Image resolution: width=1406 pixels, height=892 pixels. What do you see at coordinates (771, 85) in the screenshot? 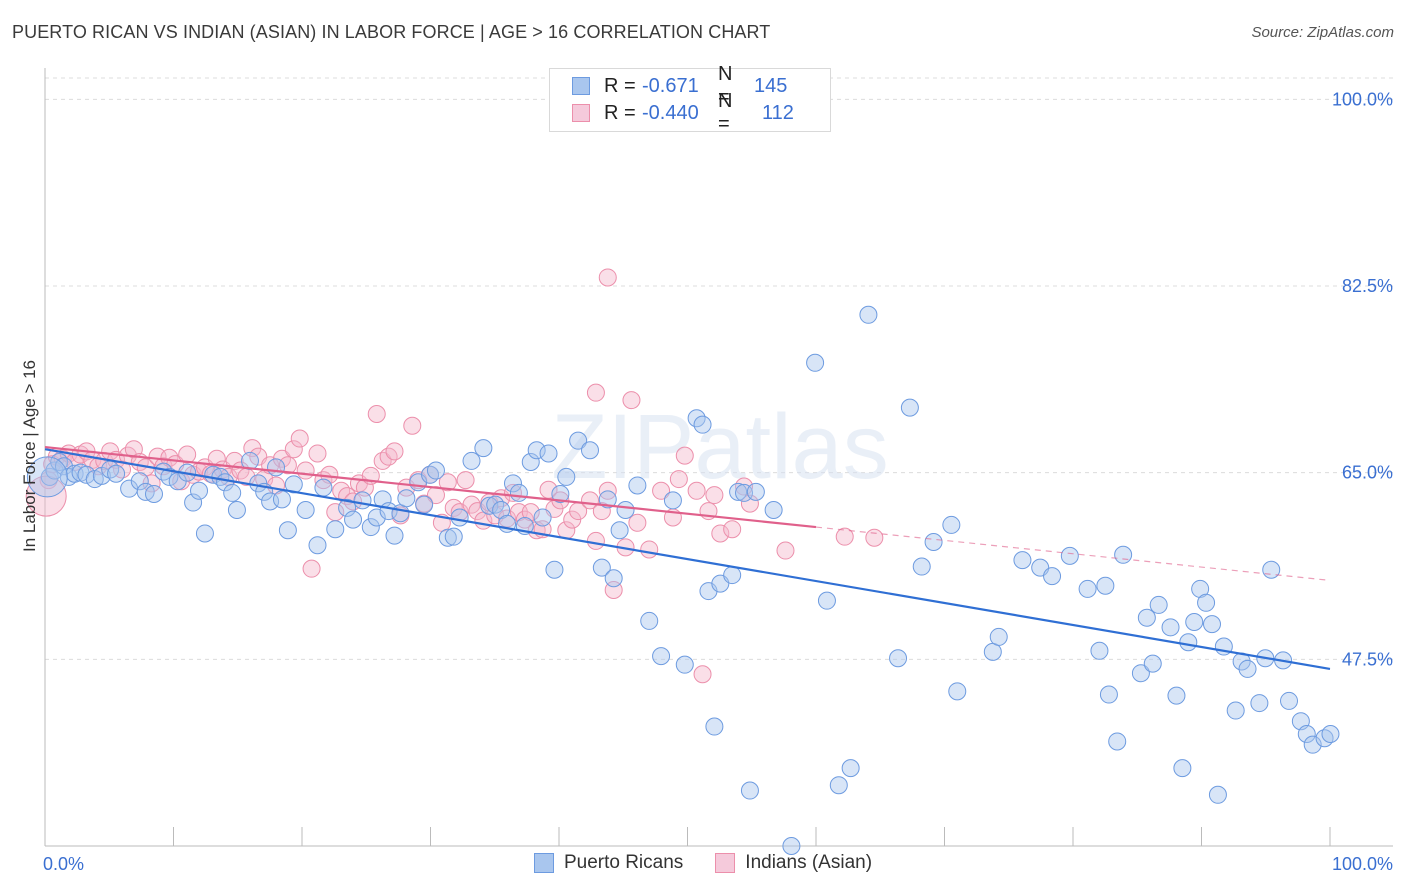
I see `n-value: 145` at bounding box center [771, 85].